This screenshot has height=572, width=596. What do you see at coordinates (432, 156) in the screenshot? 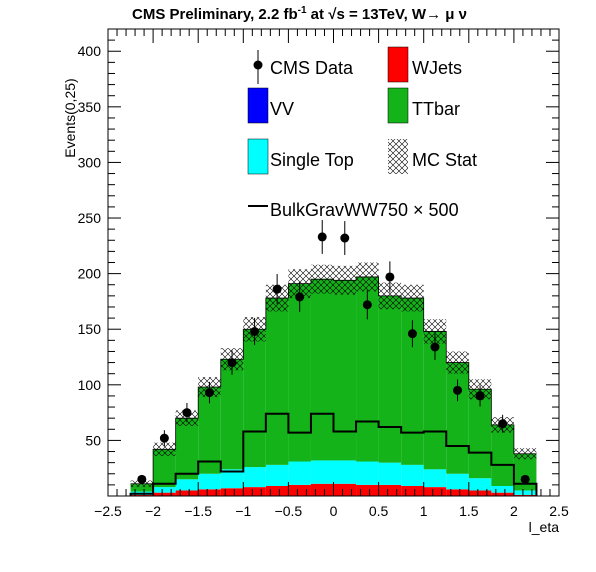
I see `legend-item-mc-stat: MC Stat` at bounding box center [432, 156].